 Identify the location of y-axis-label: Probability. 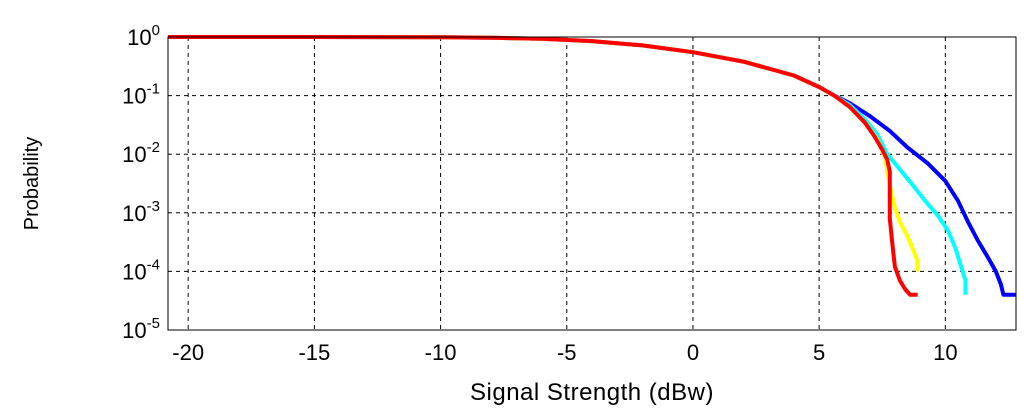
(32, 183).